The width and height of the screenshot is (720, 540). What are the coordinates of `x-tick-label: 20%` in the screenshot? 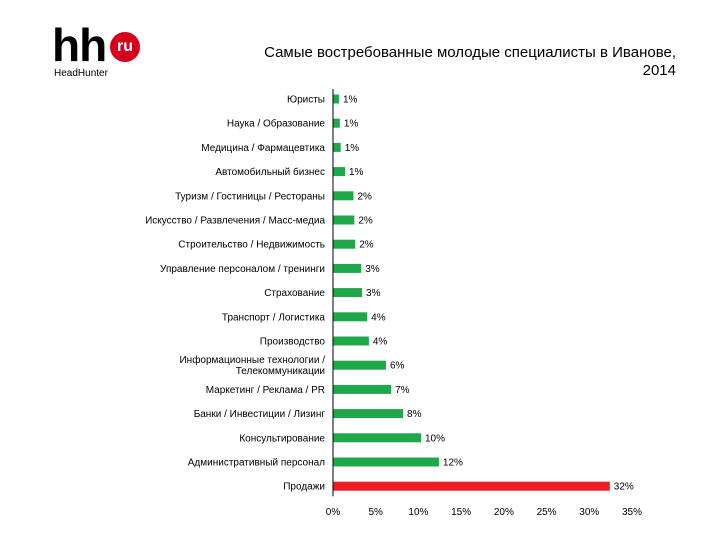 It's located at (504, 512).